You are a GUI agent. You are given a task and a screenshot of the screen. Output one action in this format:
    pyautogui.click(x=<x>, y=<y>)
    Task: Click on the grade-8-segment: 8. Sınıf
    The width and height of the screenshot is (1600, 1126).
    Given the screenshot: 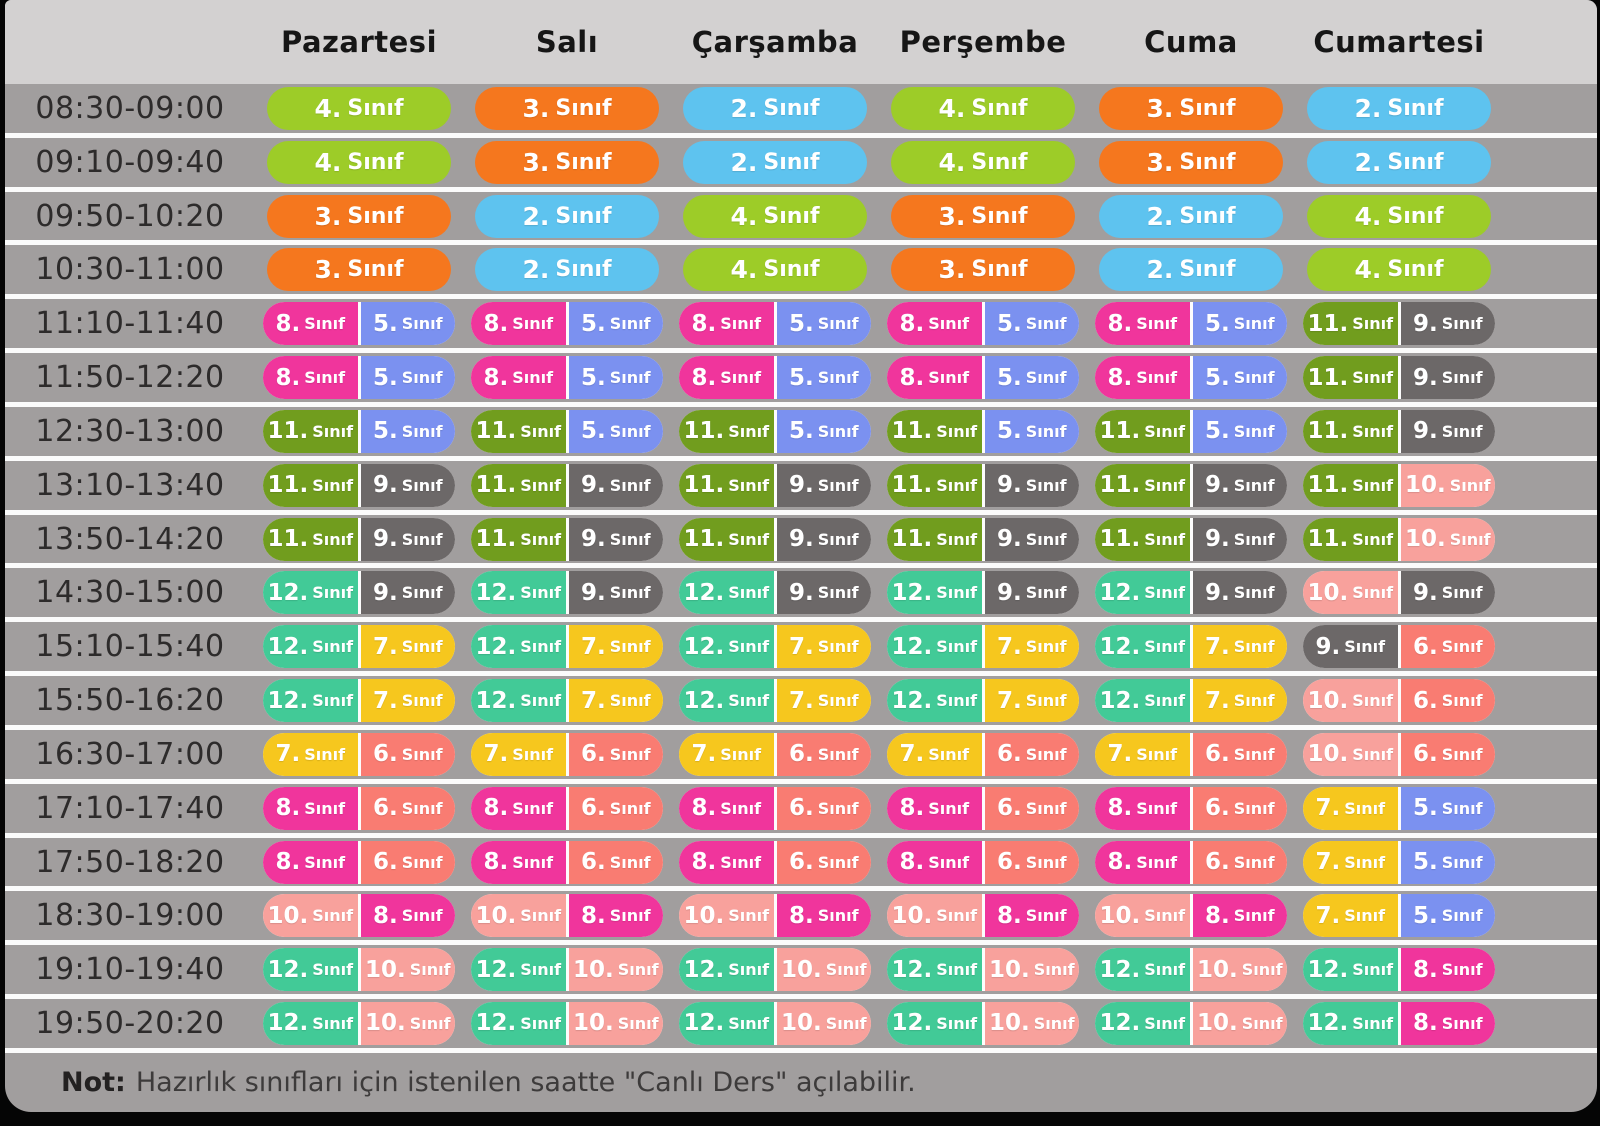 What is the action you would take?
    pyautogui.click(x=1142, y=862)
    